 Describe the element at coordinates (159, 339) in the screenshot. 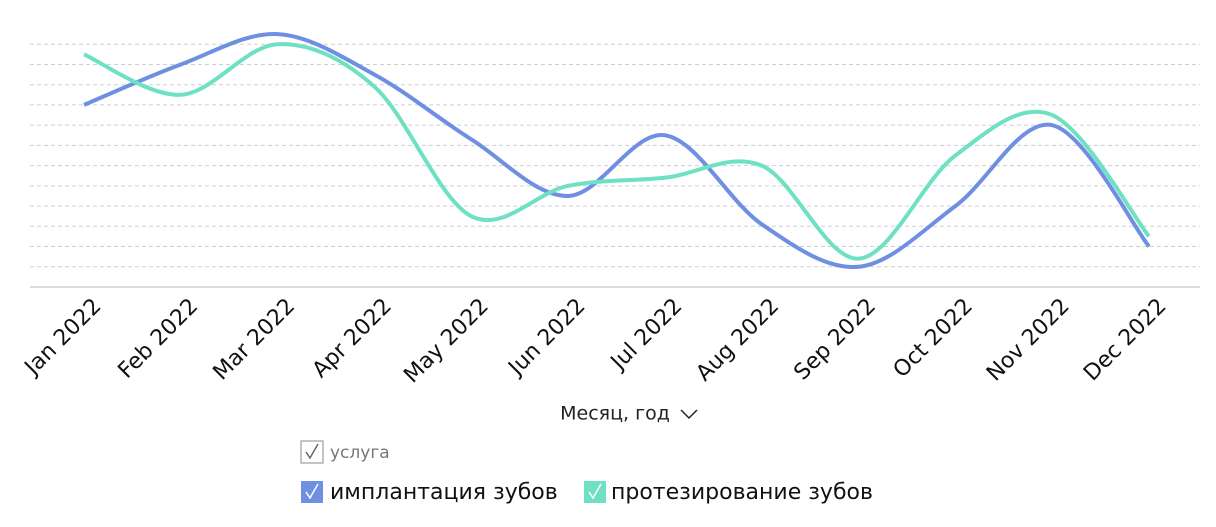

I see `x-tick-label: Feb 2022` at that location.